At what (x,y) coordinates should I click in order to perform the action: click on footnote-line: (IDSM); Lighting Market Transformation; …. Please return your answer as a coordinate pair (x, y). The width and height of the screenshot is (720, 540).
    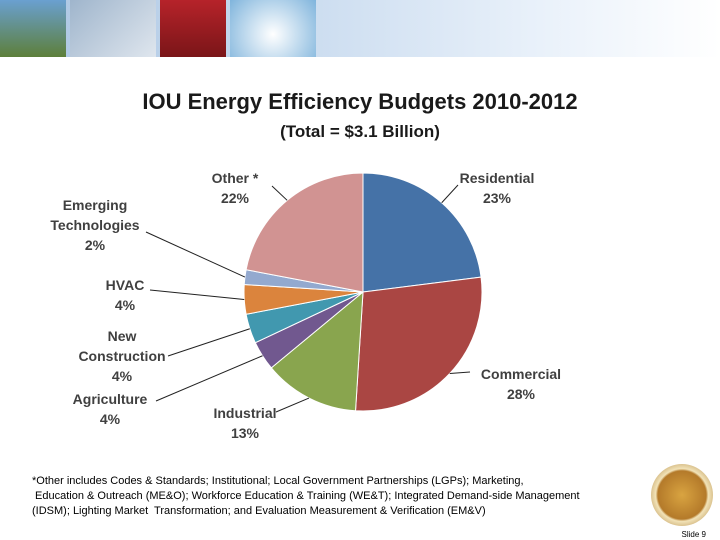
    Looking at the image, I should click on (259, 511).